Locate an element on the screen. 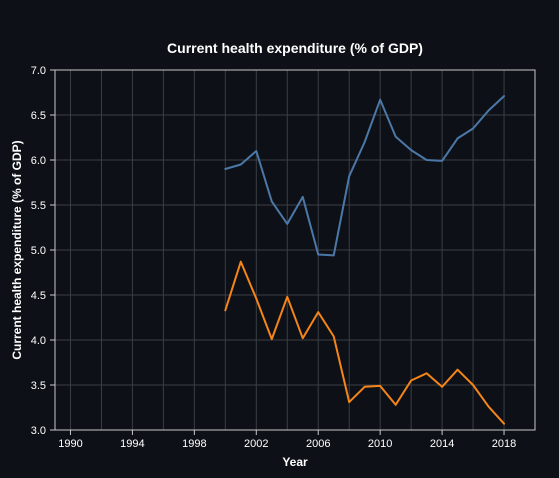 The width and height of the screenshot is (559, 478). x-tick-label: 1990 is located at coordinates (70, 444).